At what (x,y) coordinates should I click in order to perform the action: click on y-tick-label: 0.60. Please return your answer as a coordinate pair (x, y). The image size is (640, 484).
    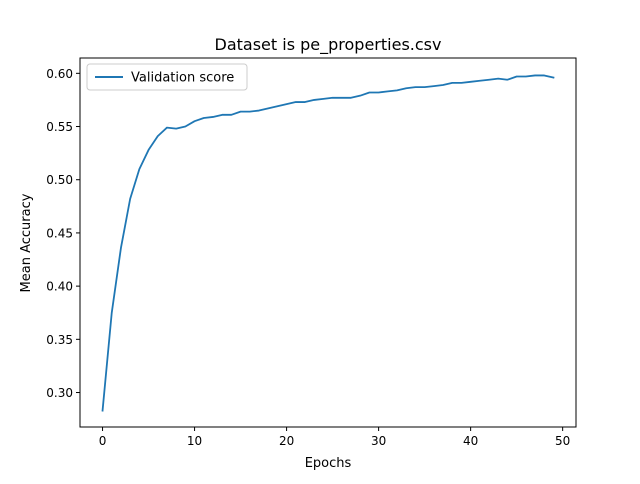
    Looking at the image, I should click on (59, 74).